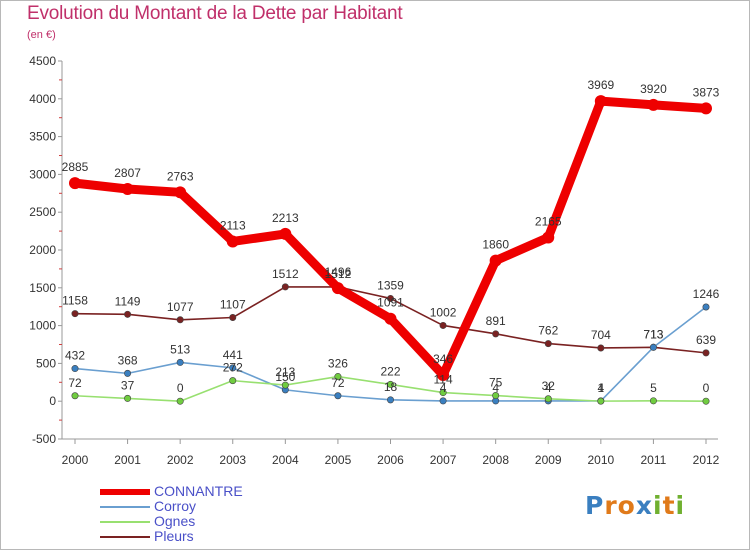 The height and width of the screenshot is (550, 750). What do you see at coordinates (174, 536) in the screenshot?
I see `legend-label-pleurs: Pleurs` at bounding box center [174, 536].